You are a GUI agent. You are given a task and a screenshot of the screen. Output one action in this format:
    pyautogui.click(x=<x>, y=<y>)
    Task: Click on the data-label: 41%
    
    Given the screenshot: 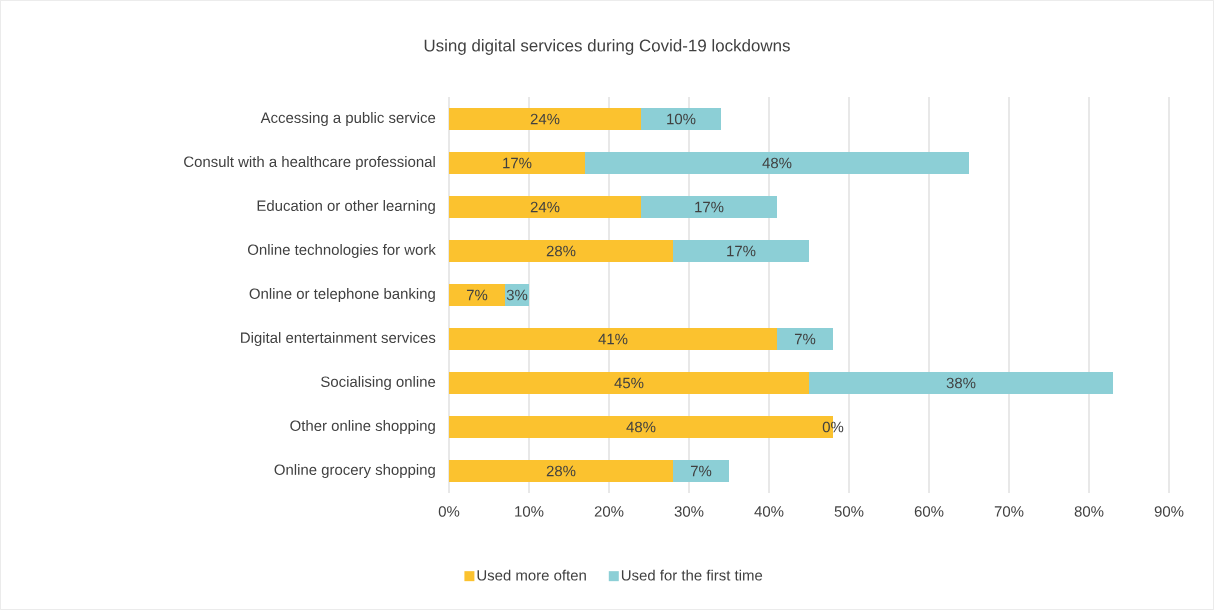 What is the action you would take?
    pyautogui.click(x=613, y=339)
    